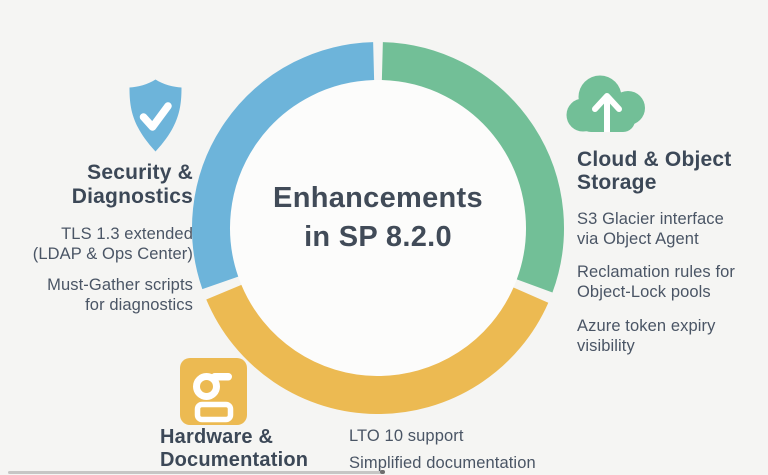 The height and width of the screenshot is (475, 768). I want to click on hardware-item: LTO 10 support, so click(406, 436).